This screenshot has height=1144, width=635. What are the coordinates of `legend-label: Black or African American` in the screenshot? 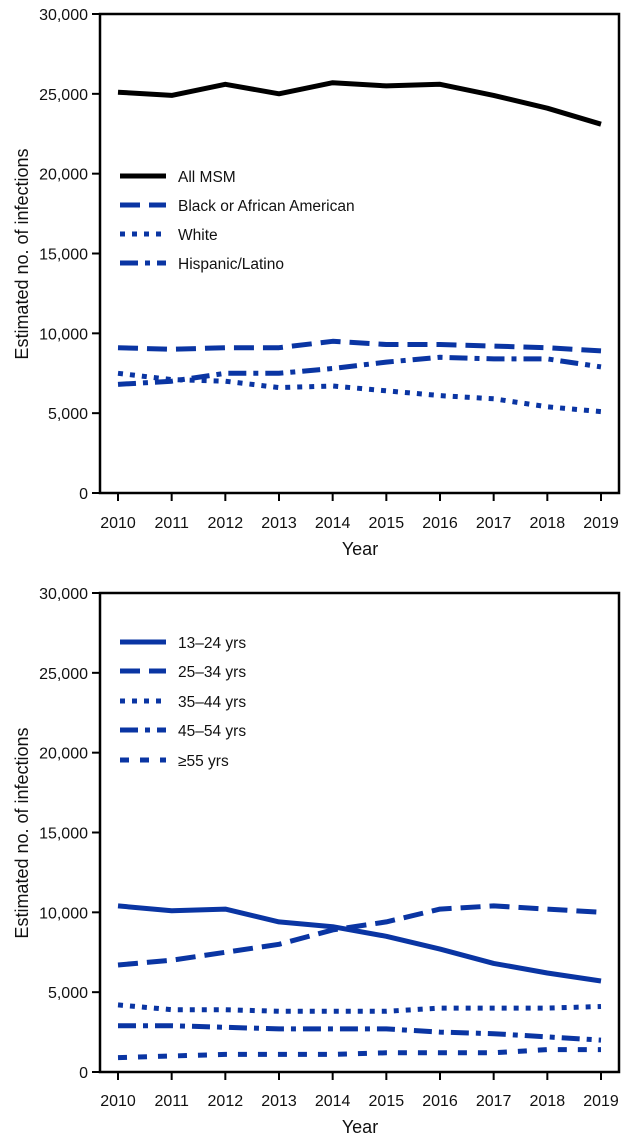 It's located at (266, 206).